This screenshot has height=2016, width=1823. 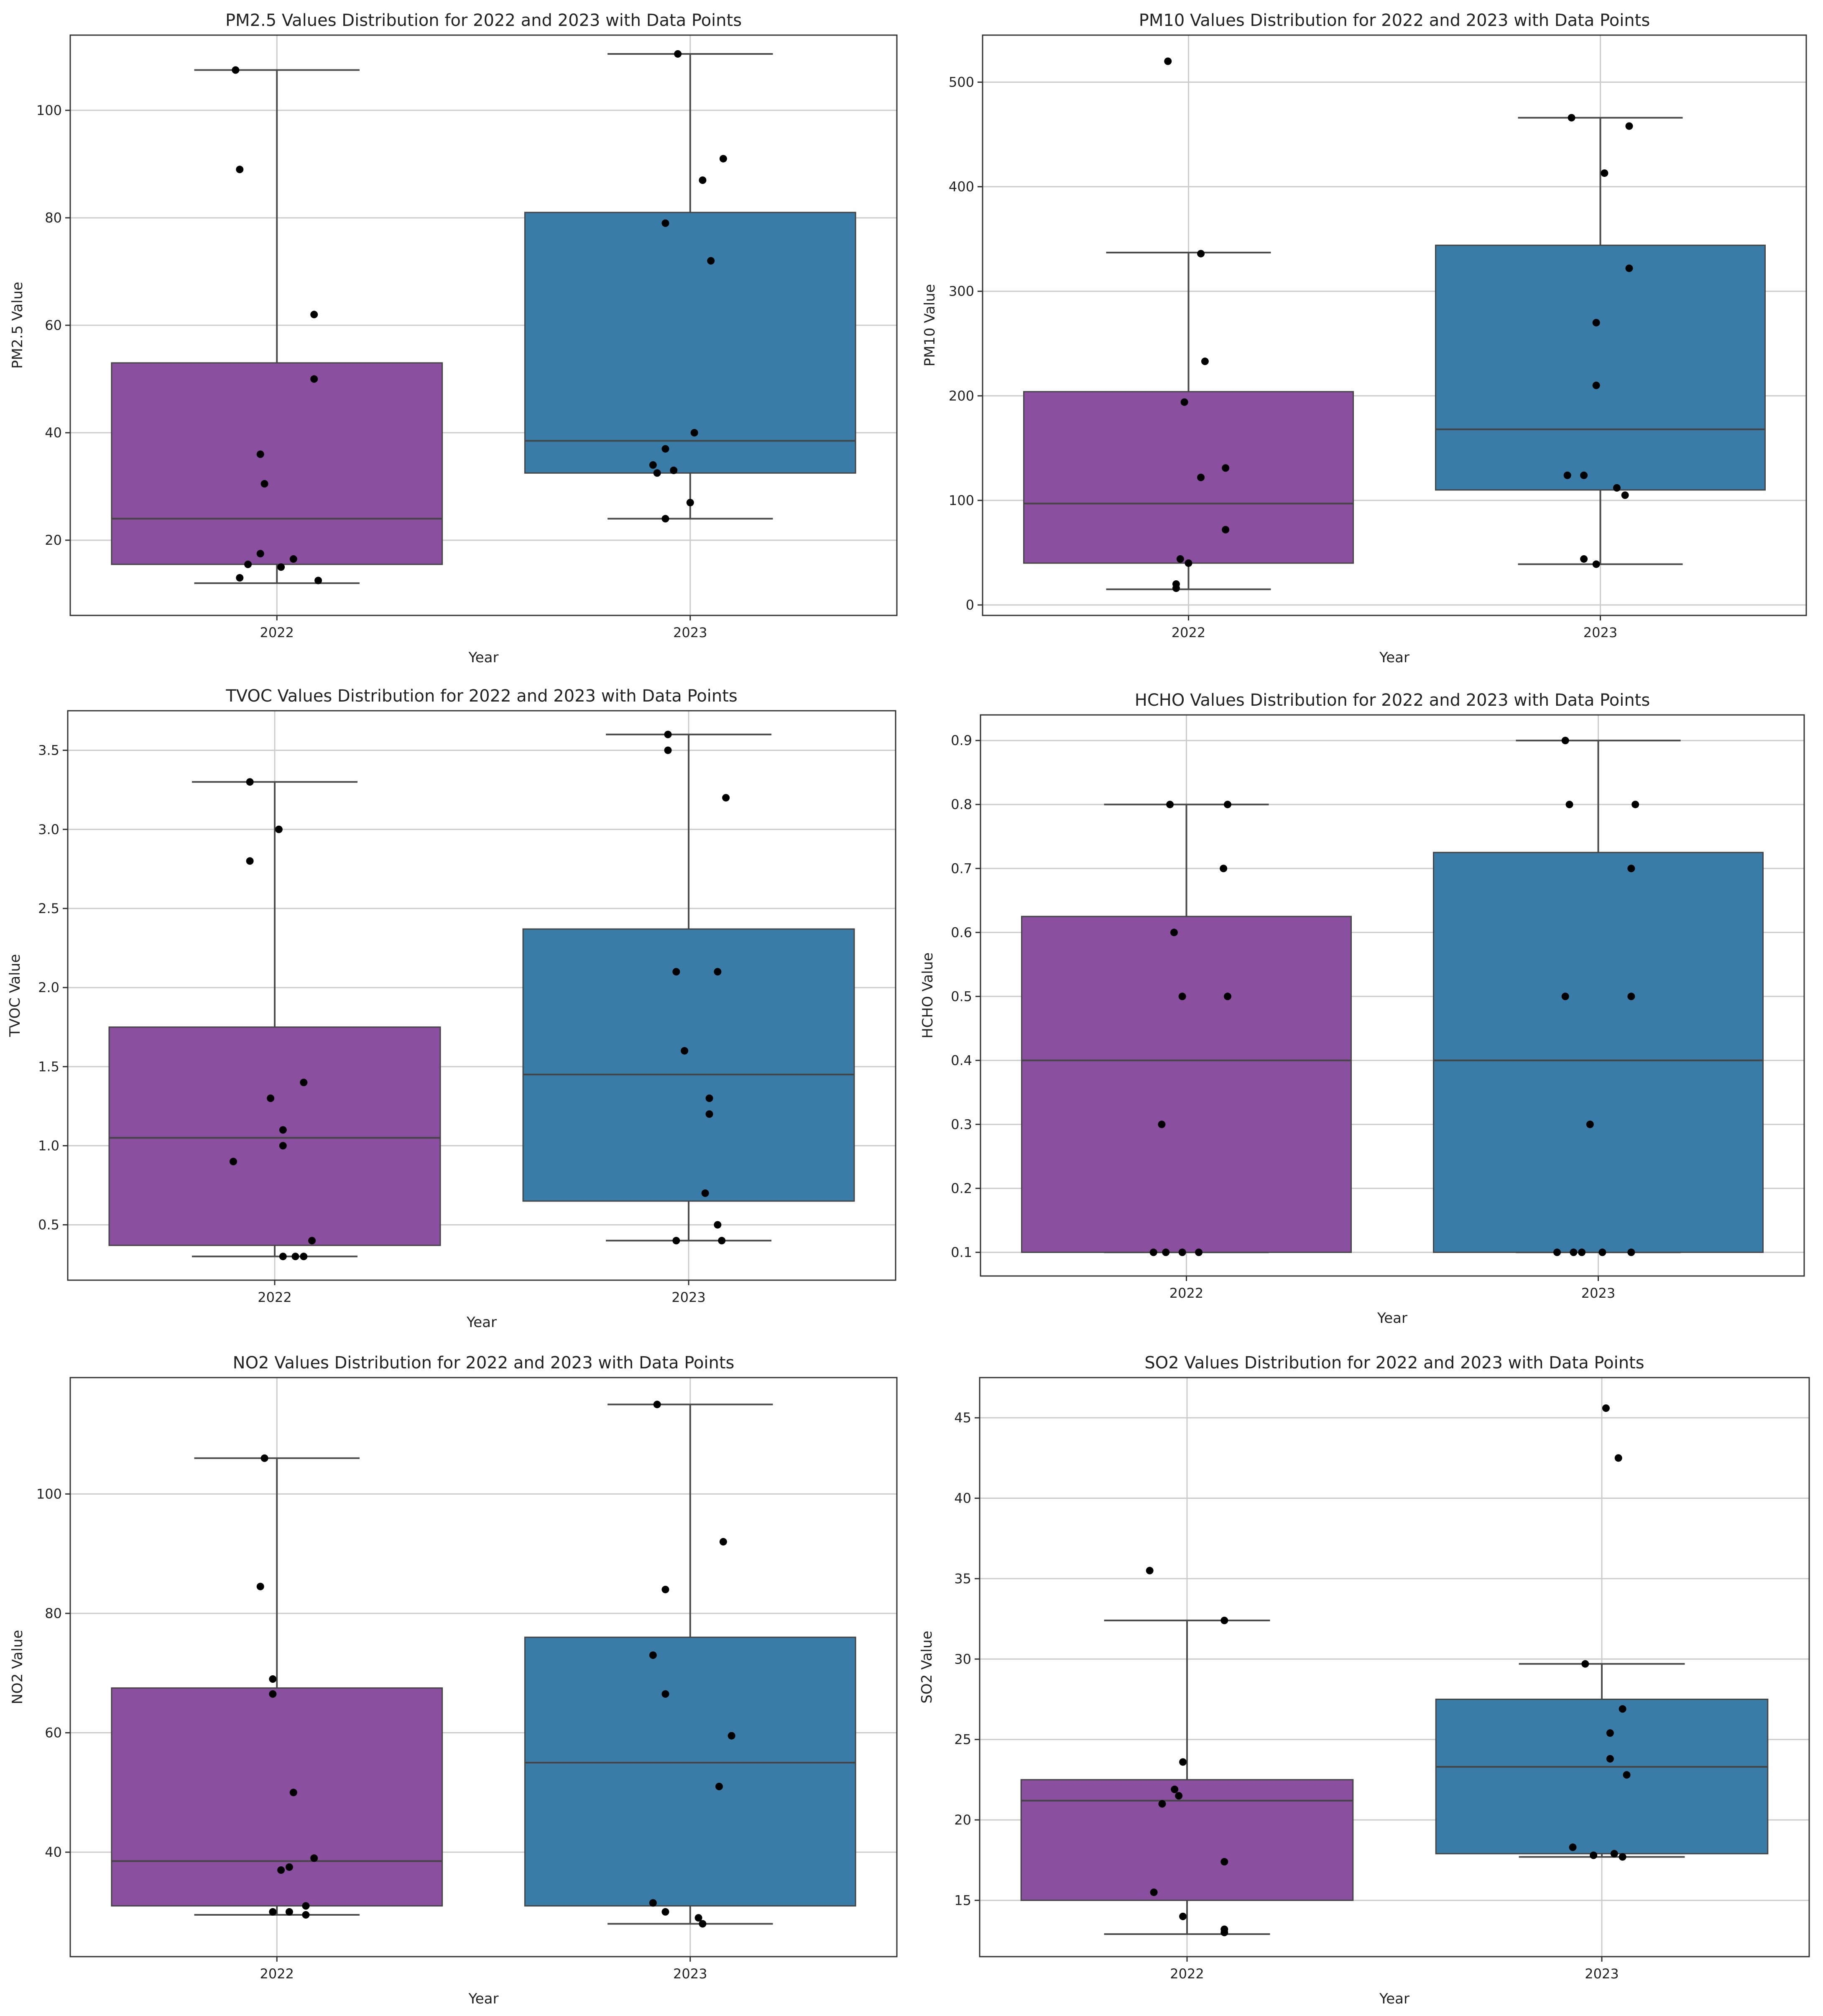 I want to click on x-axis-label: Year, so click(x=1394, y=657).